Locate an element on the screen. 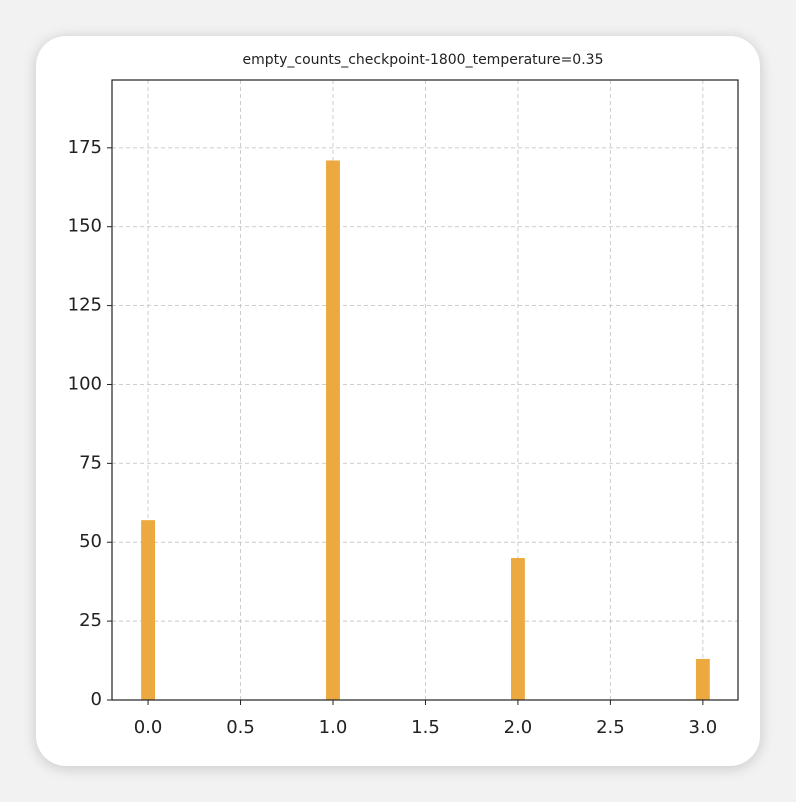 This screenshot has height=802, width=796. y-tick-label: 175 is located at coordinates (85, 147).